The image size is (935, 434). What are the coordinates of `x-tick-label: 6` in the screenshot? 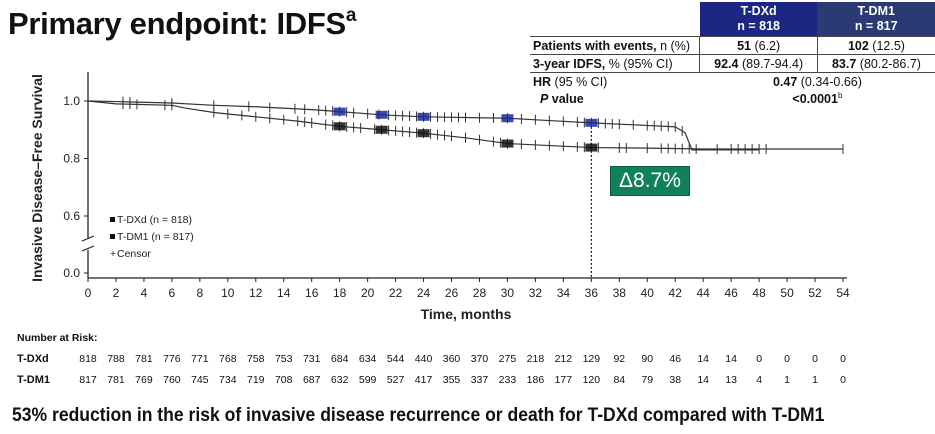 It's located at (172, 293).